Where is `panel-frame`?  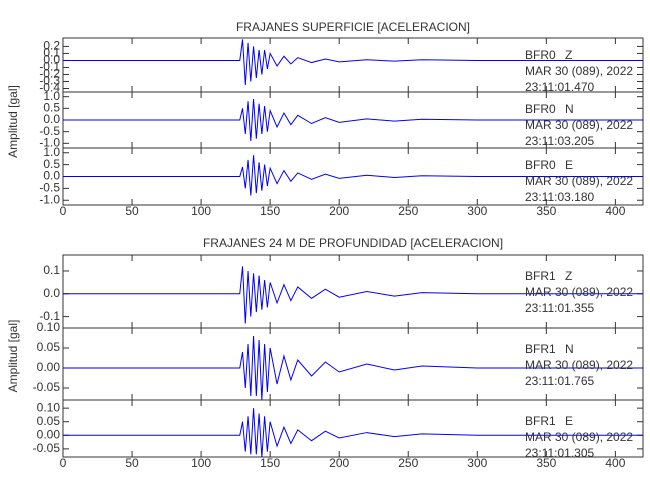
panel-frame is located at coordinates (353, 428).